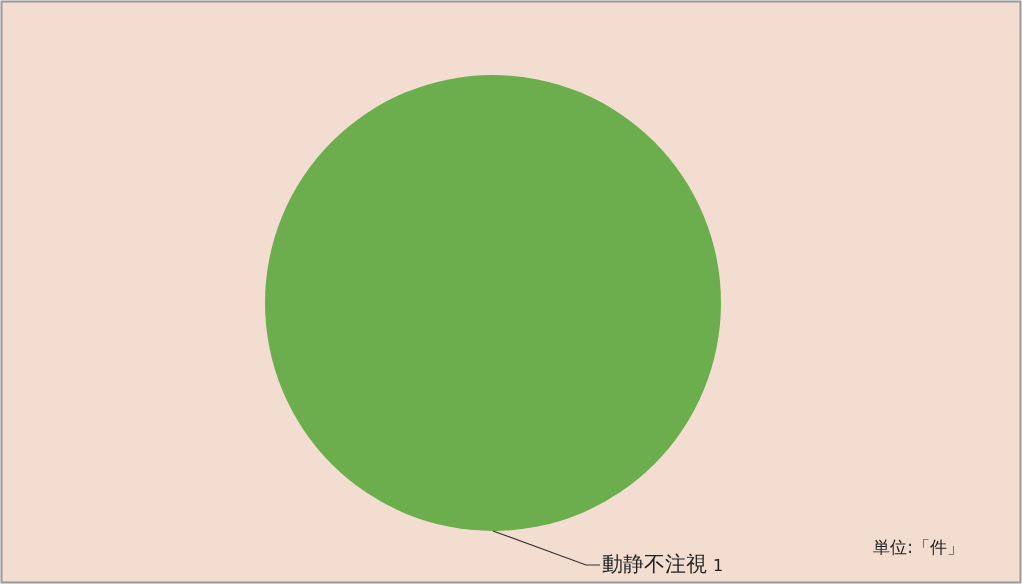 The width and height of the screenshot is (1022, 584). What do you see at coordinates (718, 565) in the screenshot?
I see `data-label: 1` at bounding box center [718, 565].